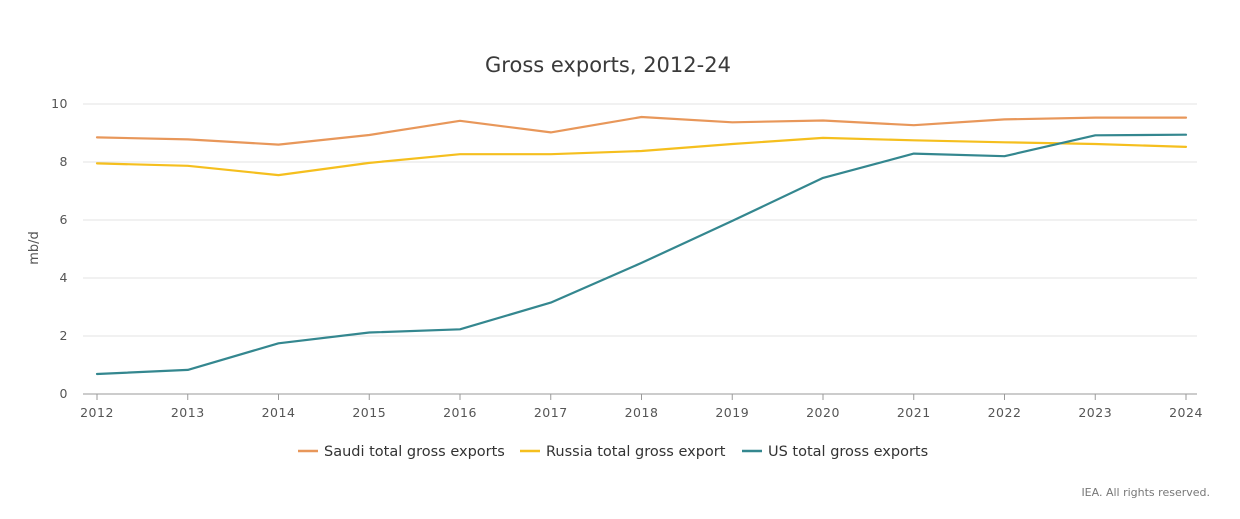 The image size is (1240, 519). I want to click on y-tick-label: 6, so click(64, 219).